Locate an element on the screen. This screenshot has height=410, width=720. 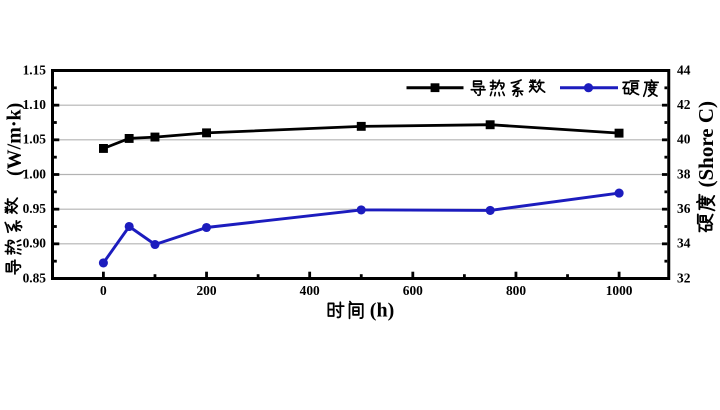
svg-text: 1.00 is located at coordinates (35, 173).